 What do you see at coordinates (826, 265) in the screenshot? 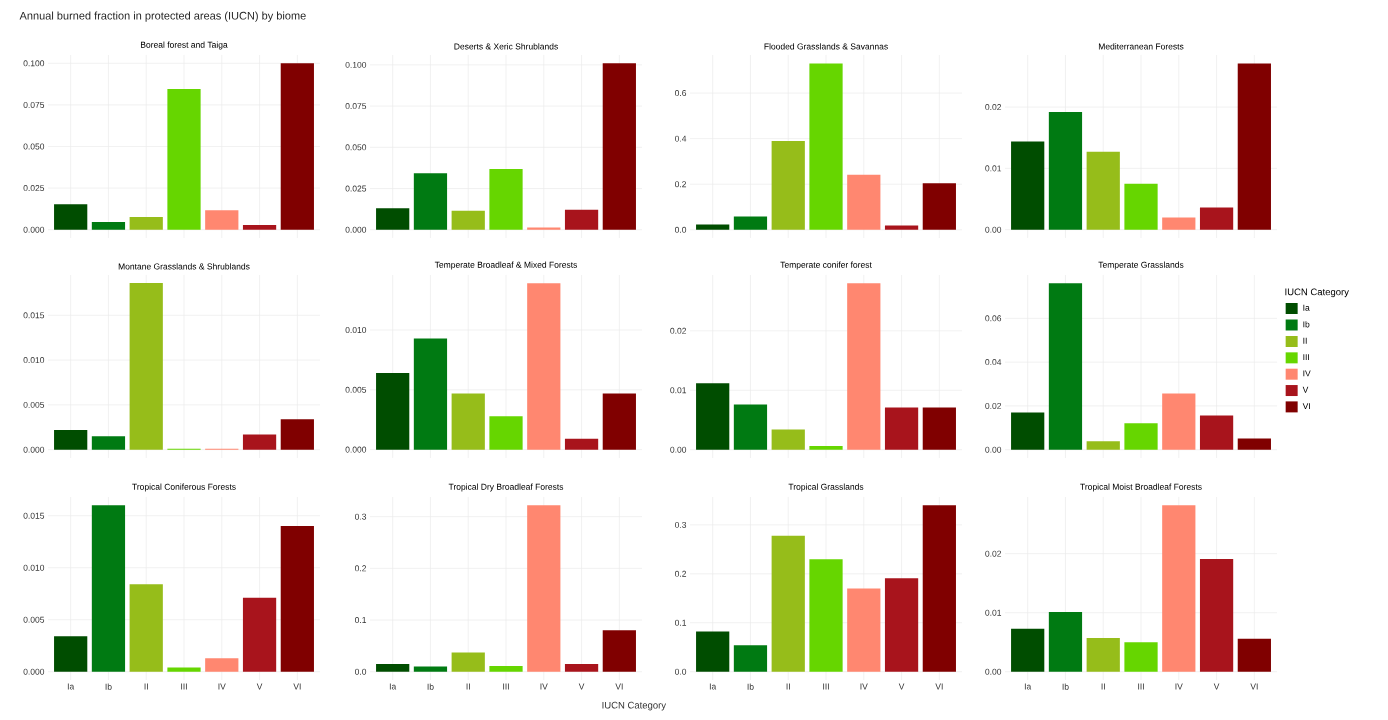
I see `chart-title: Temperate conifer forest` at bounding box center [826, 265].